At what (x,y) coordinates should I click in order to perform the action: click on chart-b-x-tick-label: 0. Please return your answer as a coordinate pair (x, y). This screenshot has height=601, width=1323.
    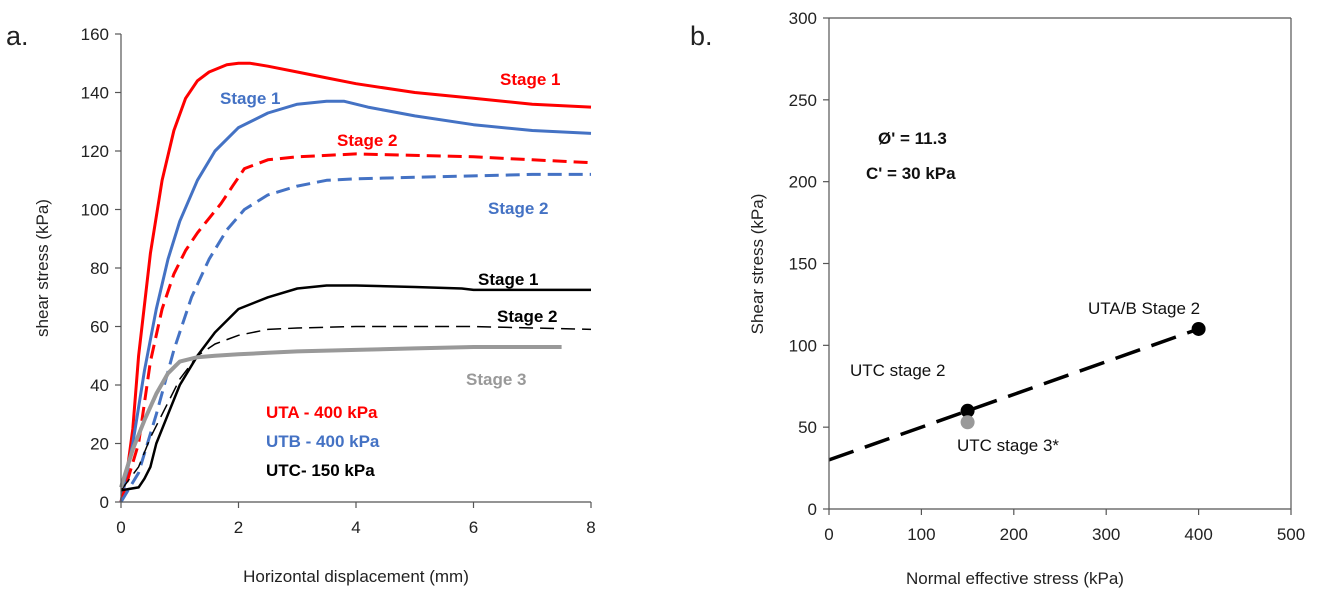
    Looking at the image, I should click on (828, 534).